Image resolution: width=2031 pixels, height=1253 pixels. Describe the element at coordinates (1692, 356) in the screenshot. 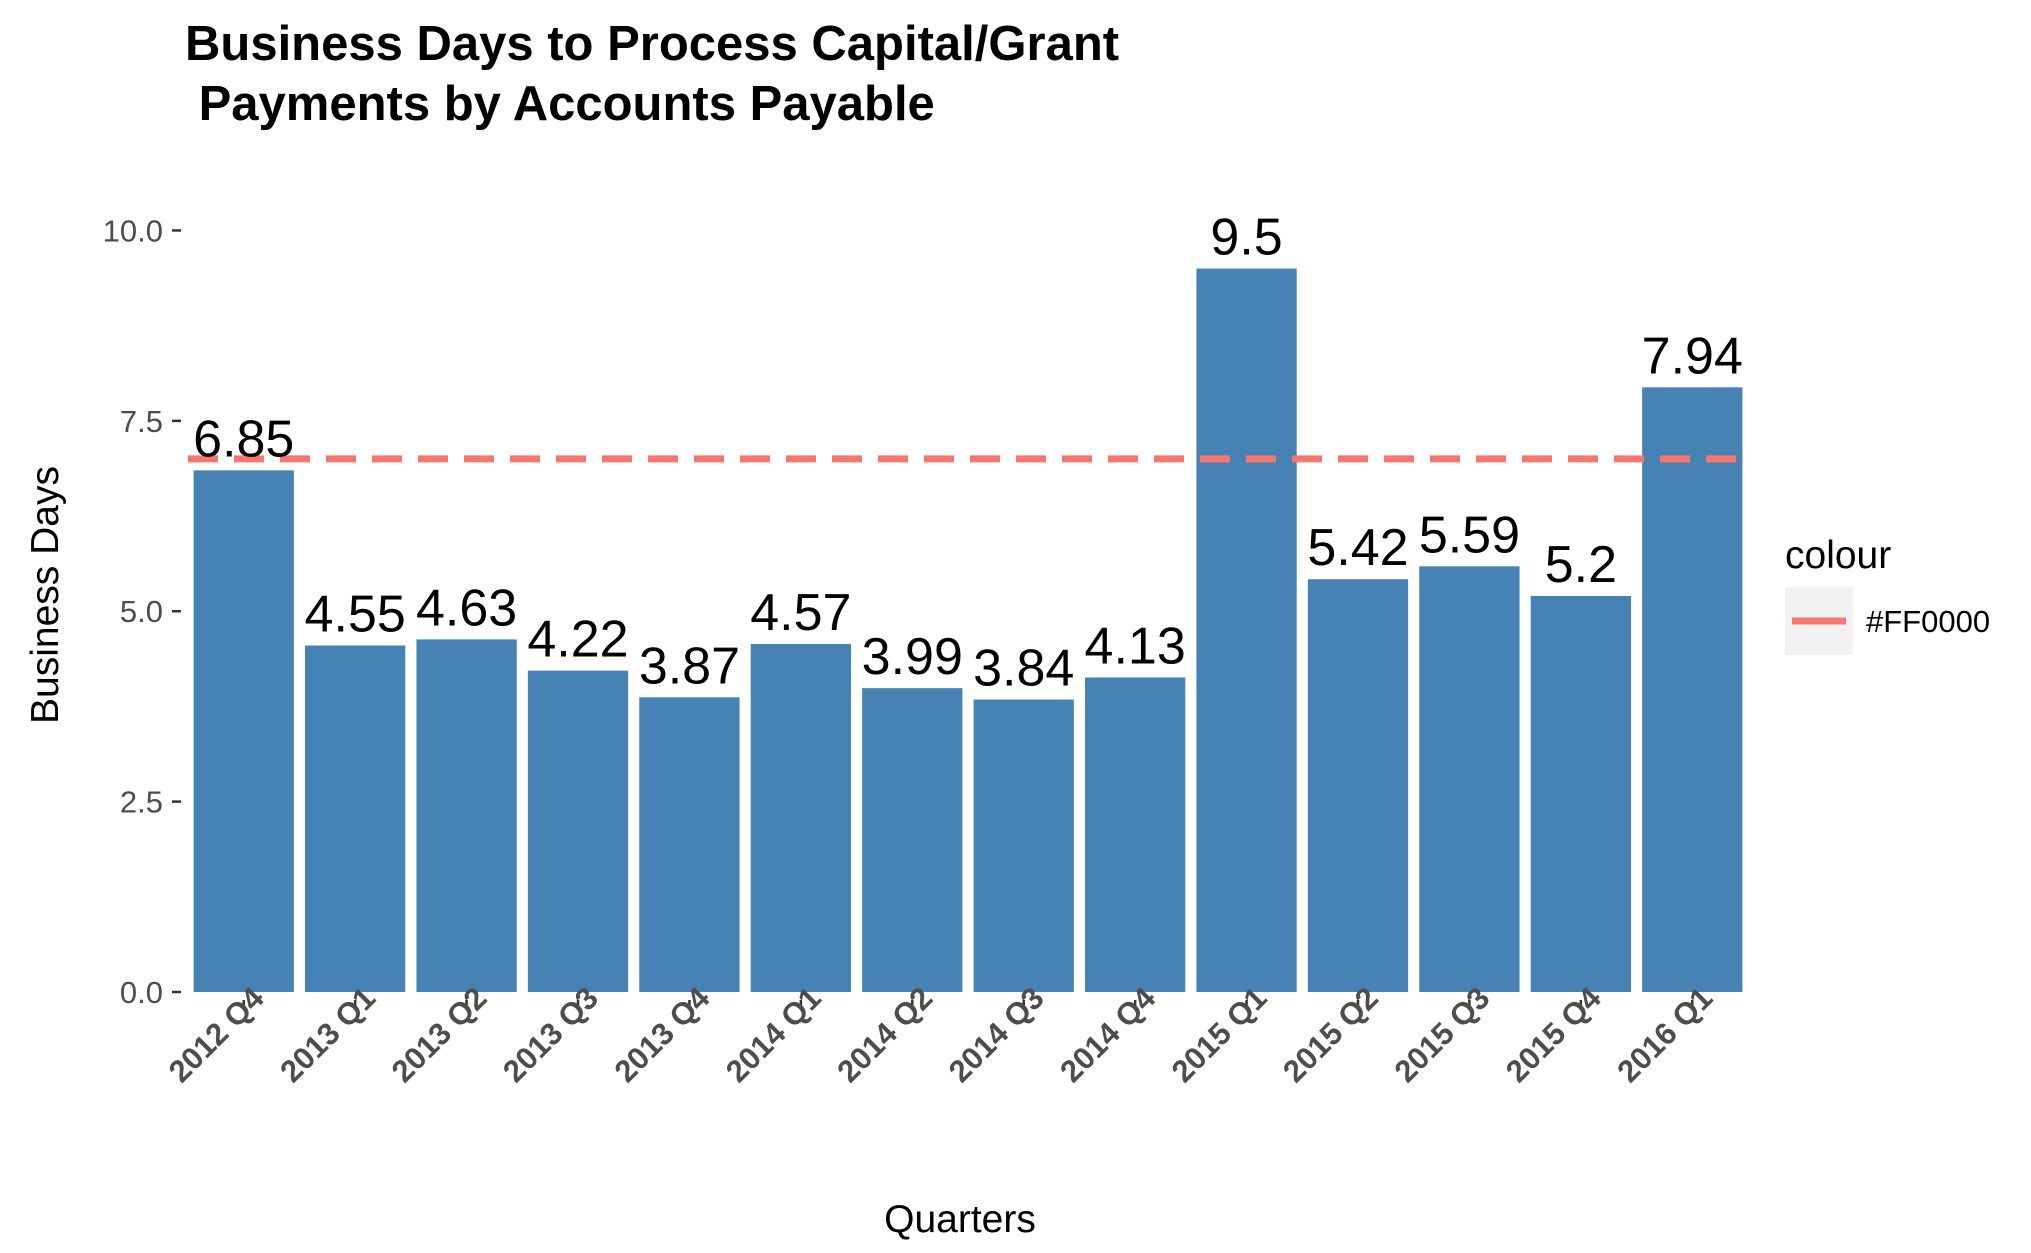

I see `data-label: 7.94` at that location.